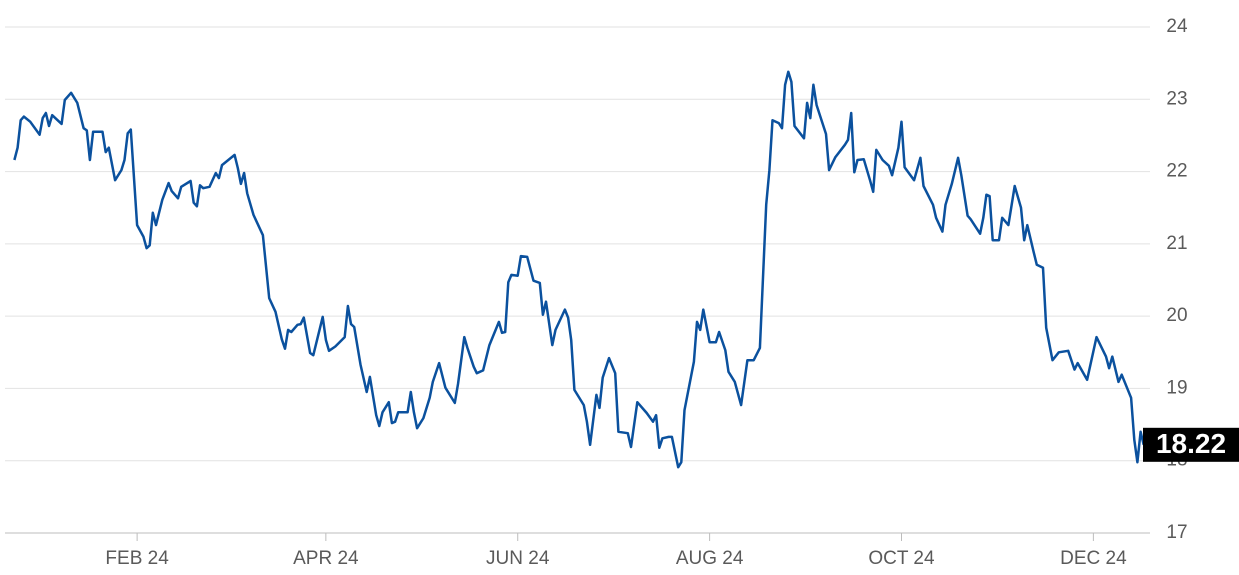 The image size is (1239, 575). What do you see at coordinates (1176, 532) in the screenshot?
I see `y-tick-label: 17` at bounding box center [1176, 532].